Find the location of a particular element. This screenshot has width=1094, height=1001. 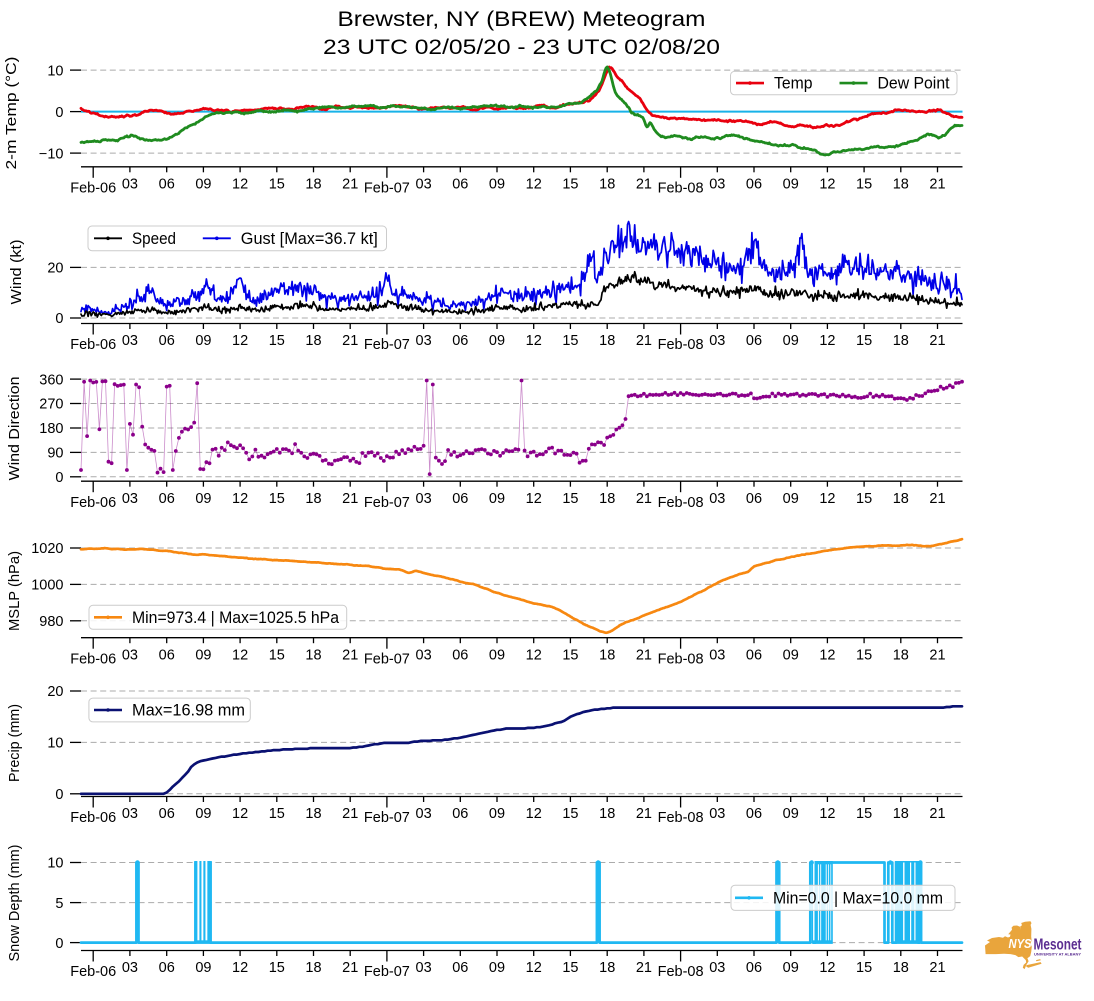

svg-text: 2-m Temp (°C) is located at coordinates (12, 112).